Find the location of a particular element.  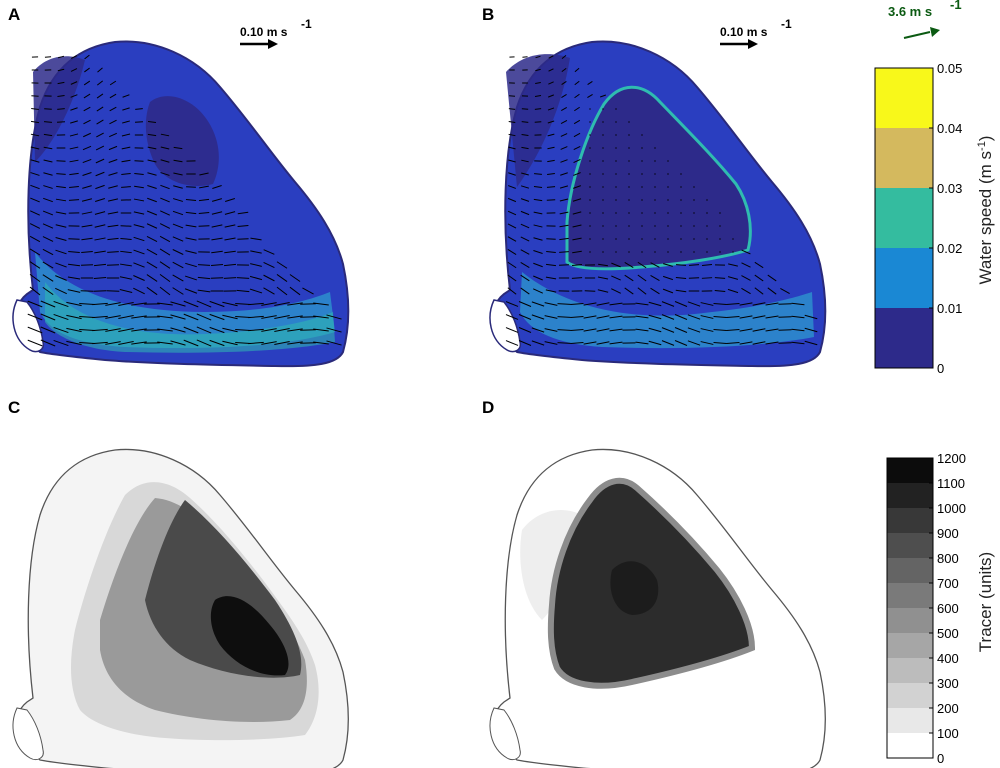

panel-b is located at coordinates (658, 204).